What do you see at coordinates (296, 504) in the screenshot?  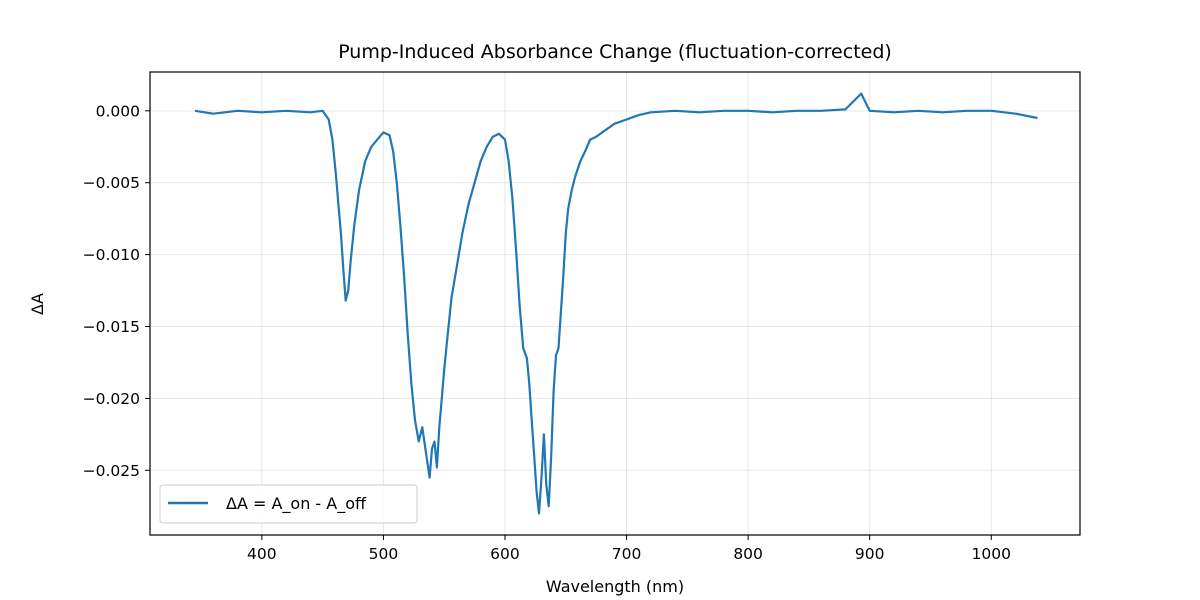 I see `legend-label: ΔA = A_on - A_off` at bounding box center [296, 504].